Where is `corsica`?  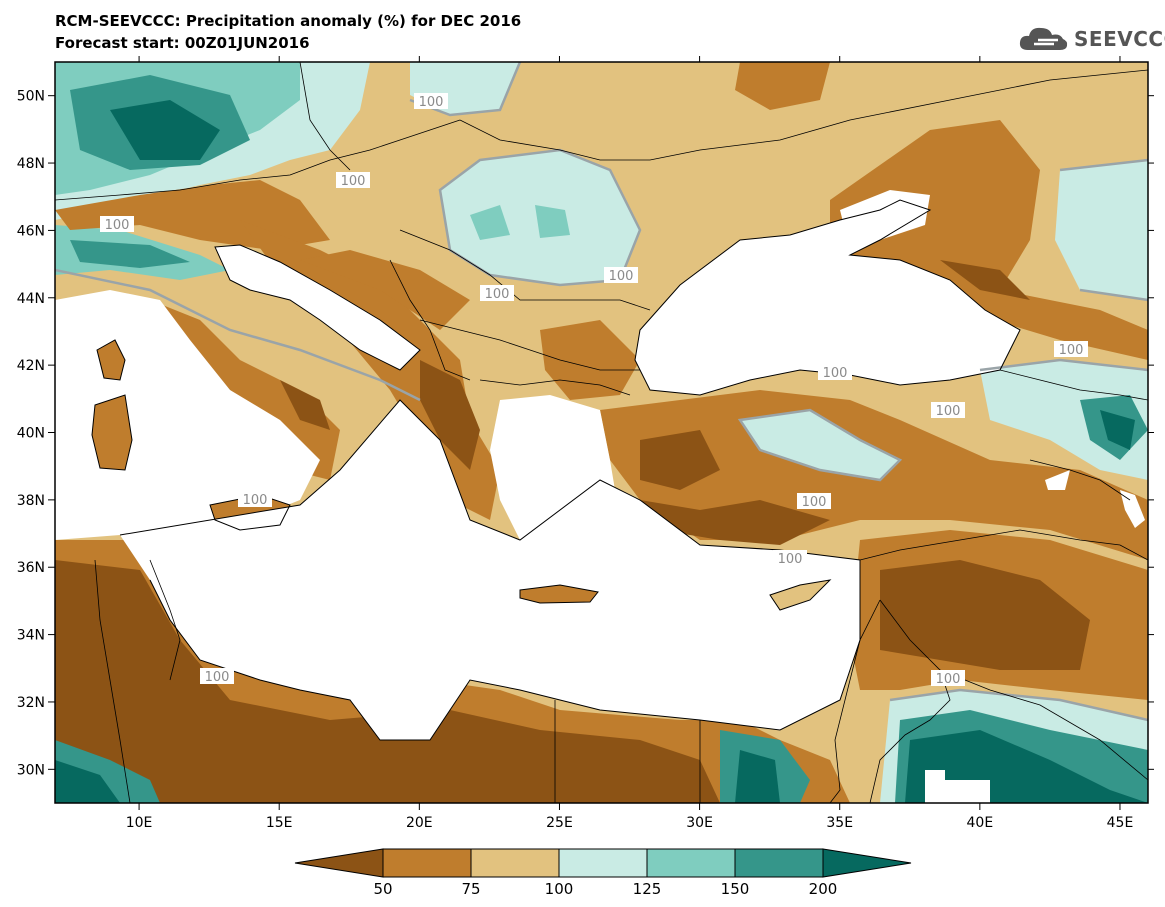
corsica is located at coordinates (111, 360).